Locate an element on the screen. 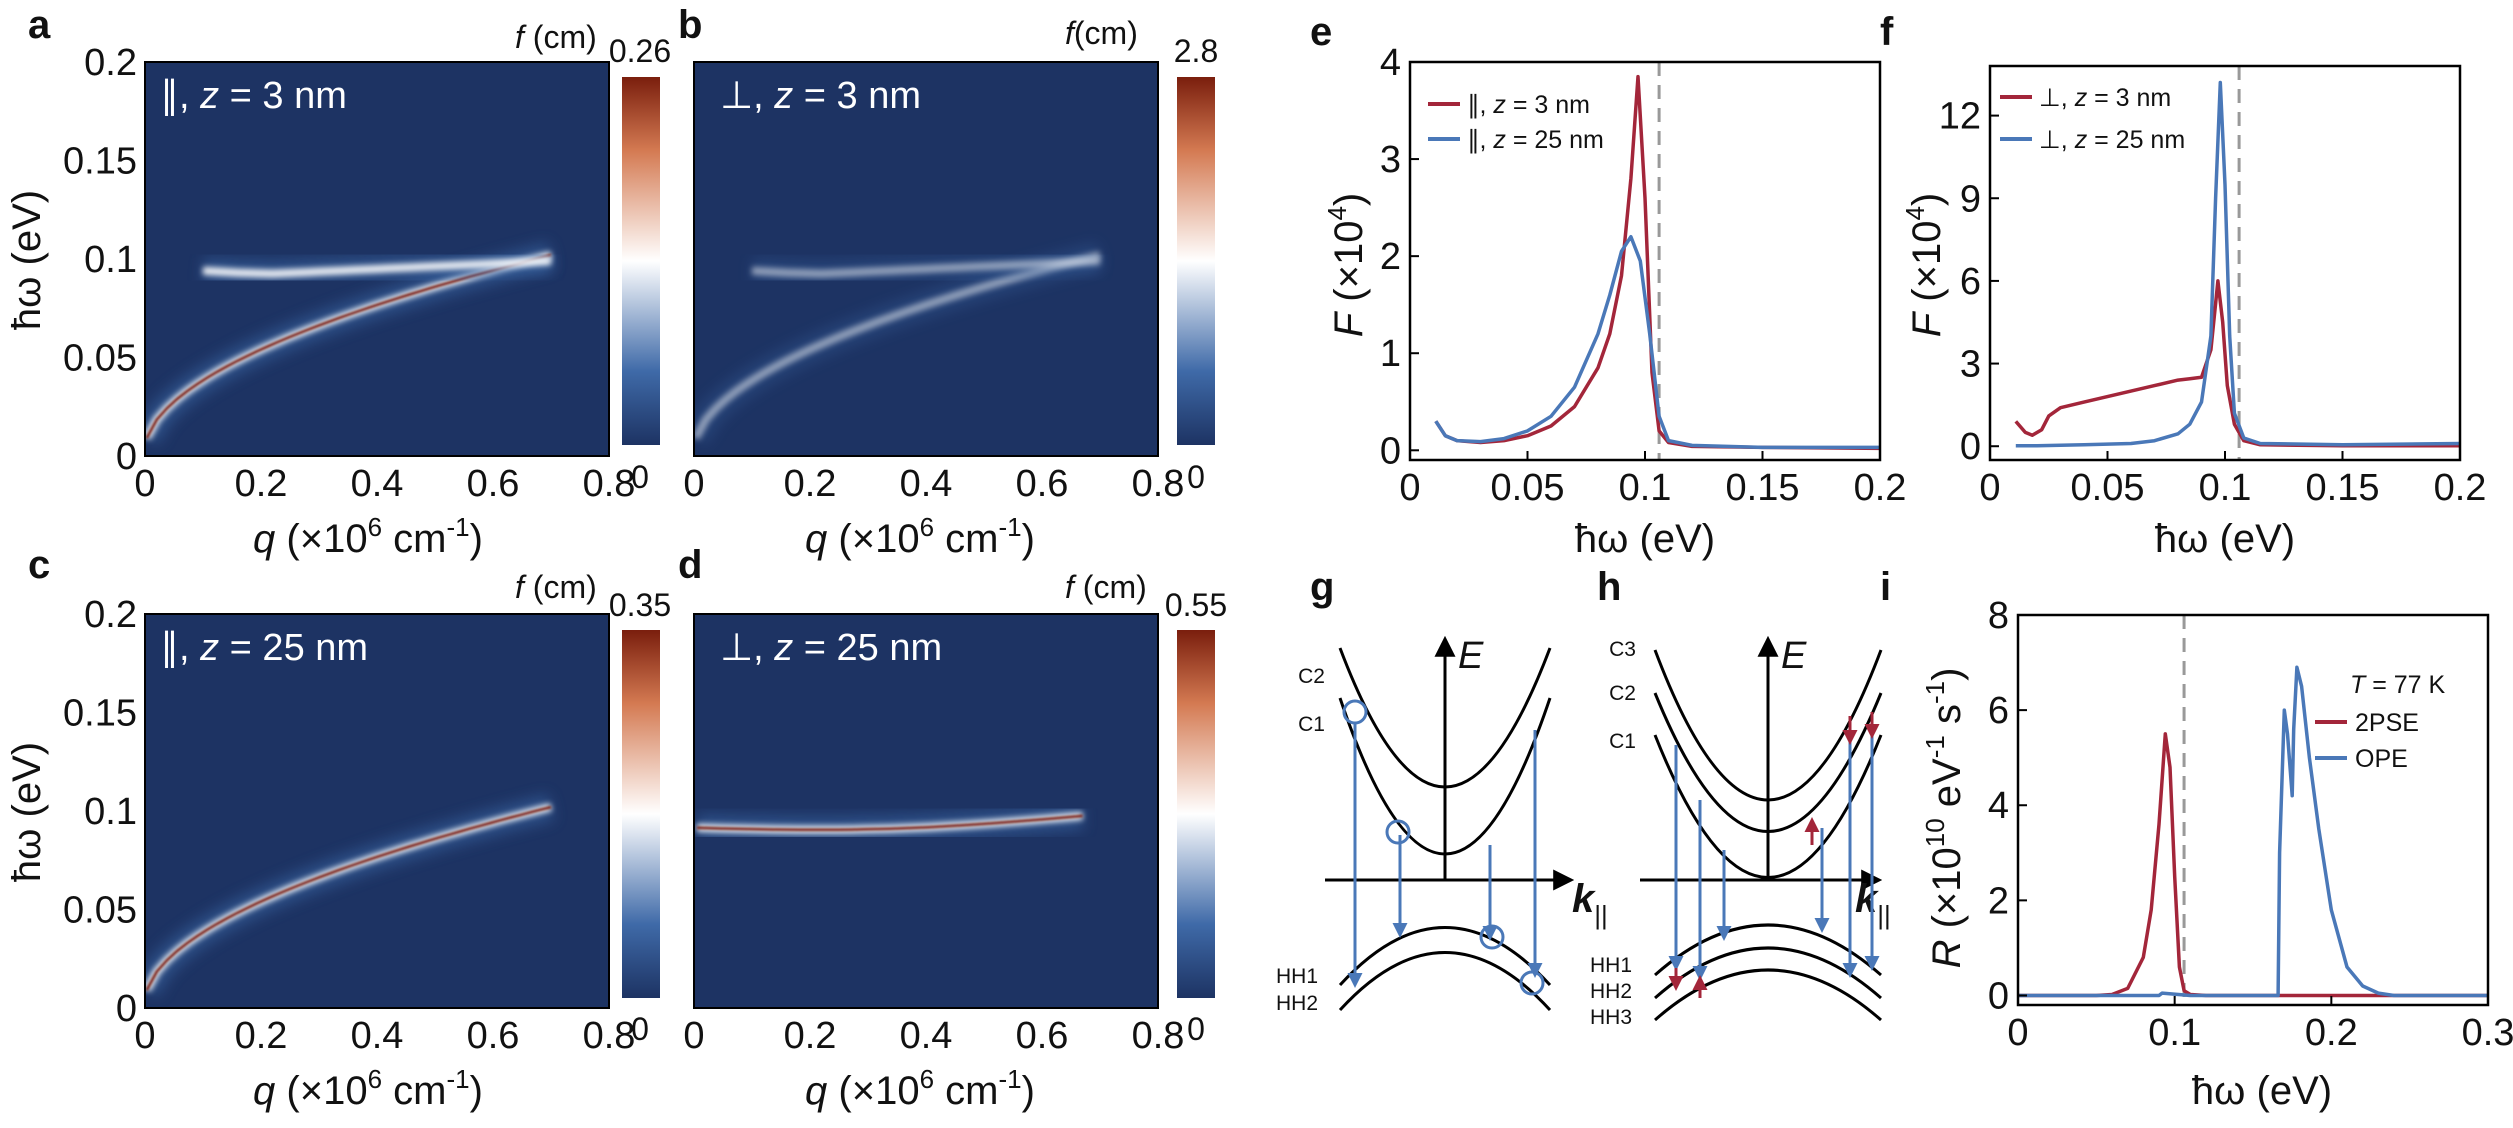 This screenshot has height=1128, width=2513. annotation-a: ∥, z = 3 nm is located at coordinates (253, 96).